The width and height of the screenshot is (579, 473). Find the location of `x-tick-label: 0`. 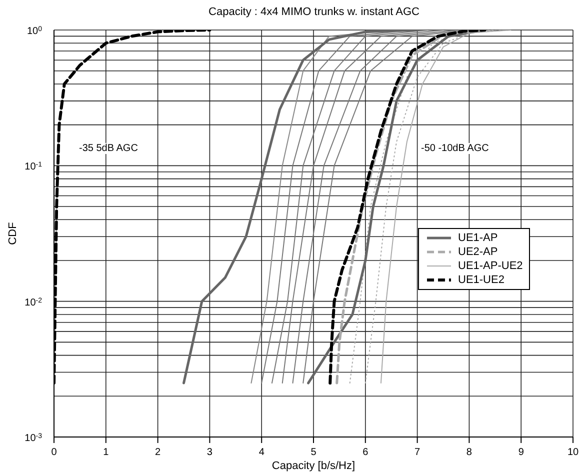

x-tick-label: 0 is located at coordinates (54, 452).